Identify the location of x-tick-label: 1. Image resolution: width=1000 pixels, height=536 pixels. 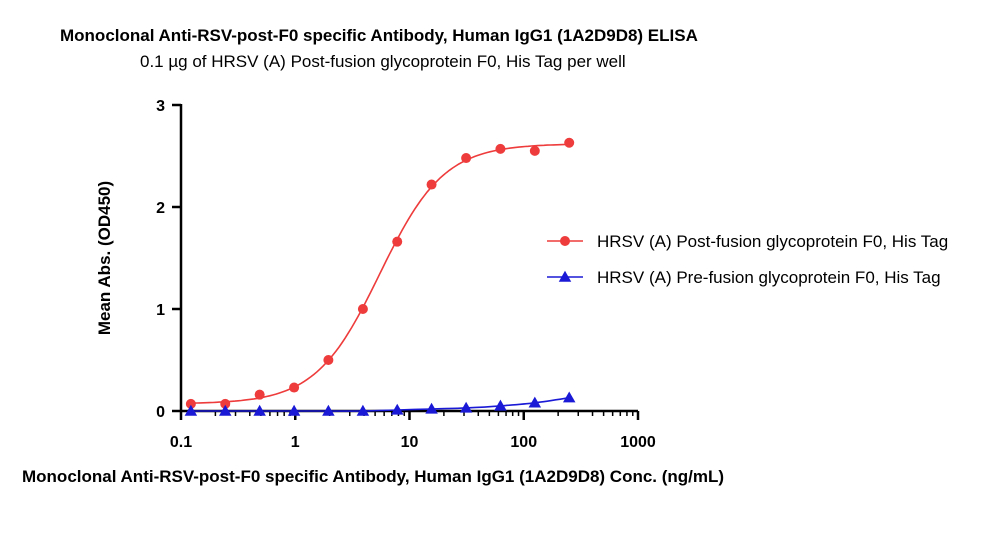
(295, 442).